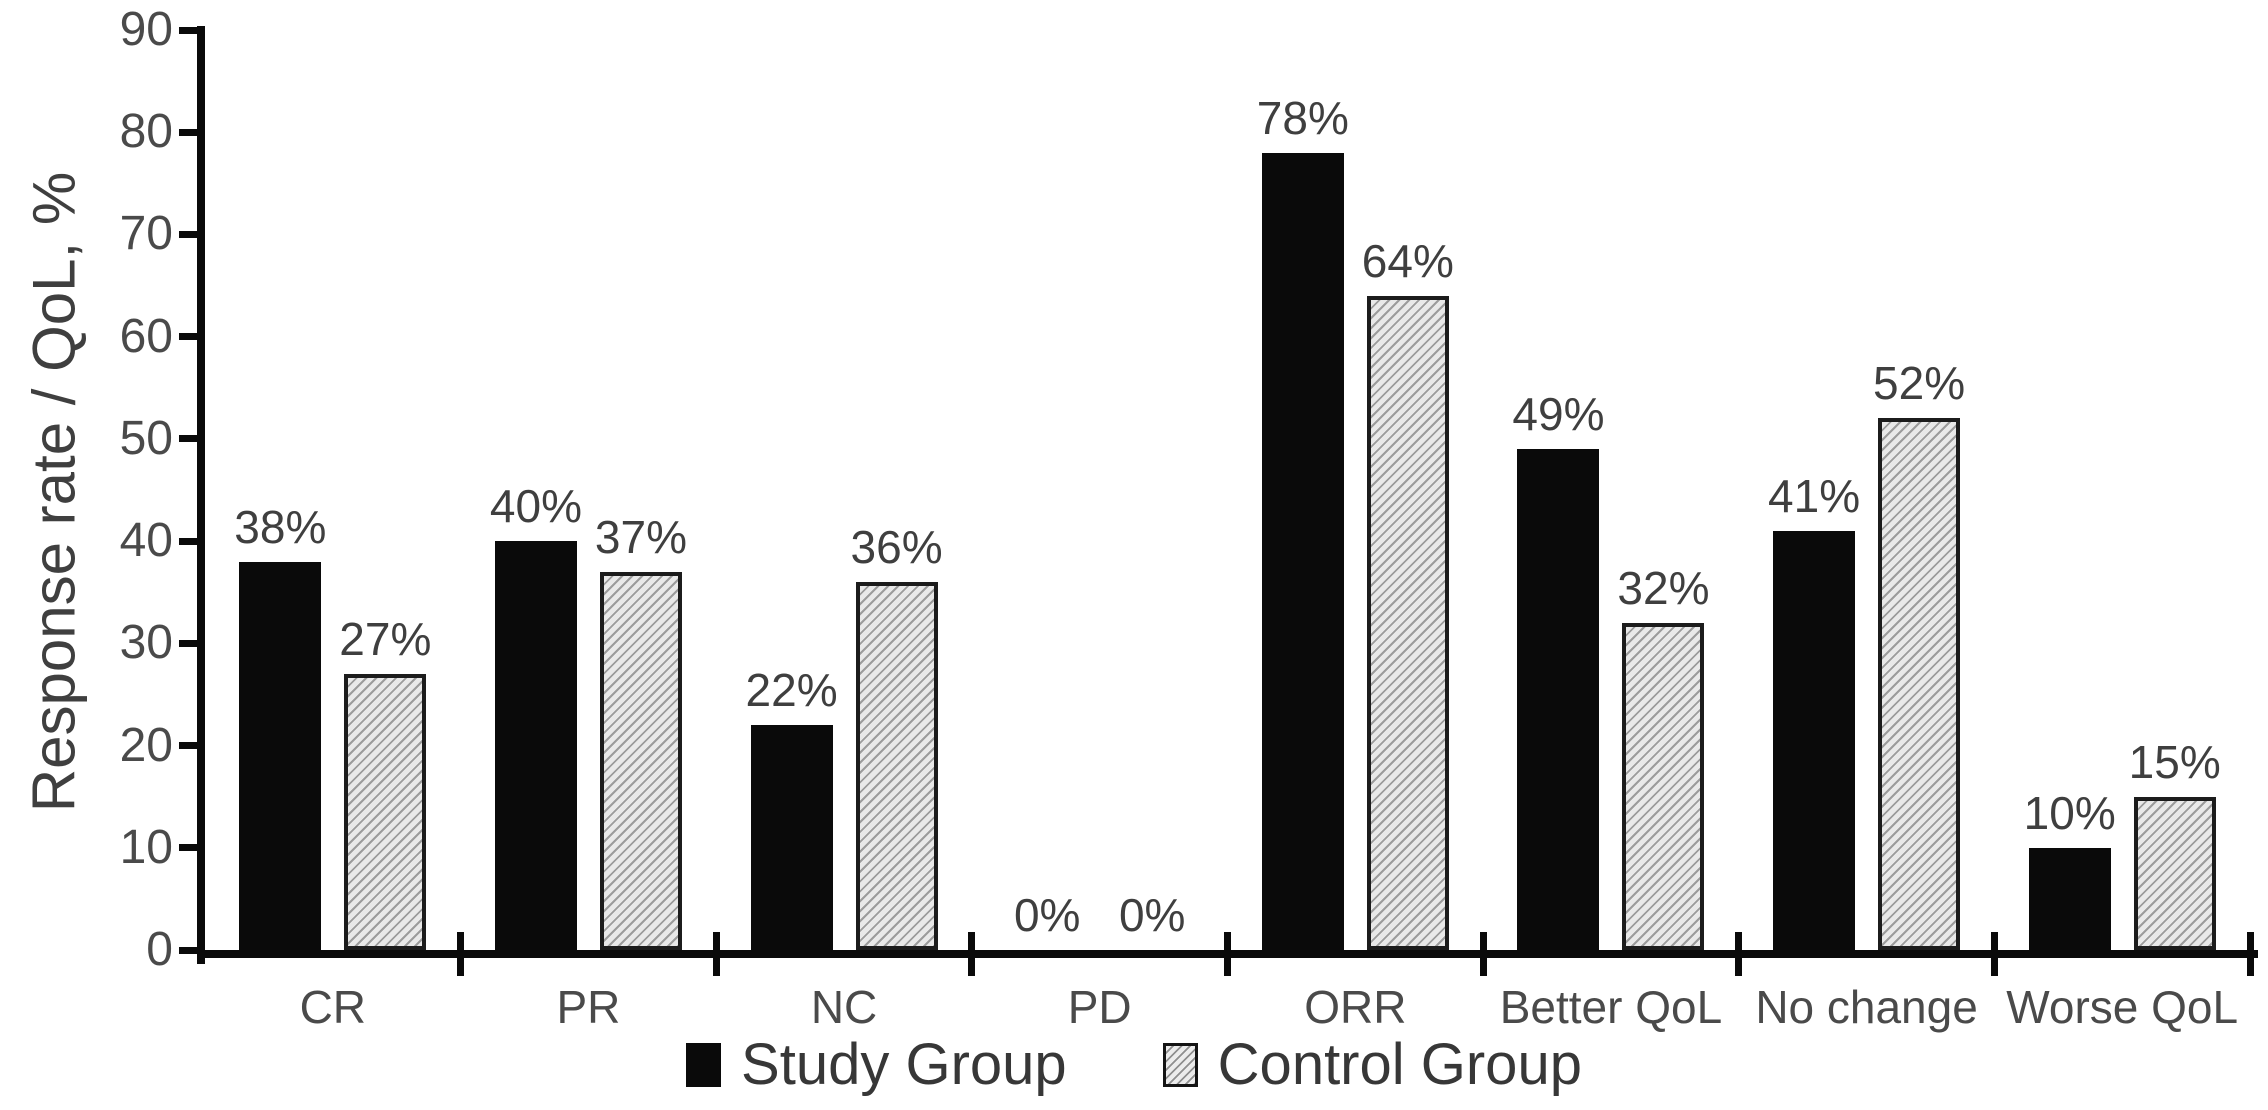 Image resolution: width=2268 pixels, height=1110 pixels. I want to click on category-label-worse-qol: Worse QoL, so click(2122, 1007).